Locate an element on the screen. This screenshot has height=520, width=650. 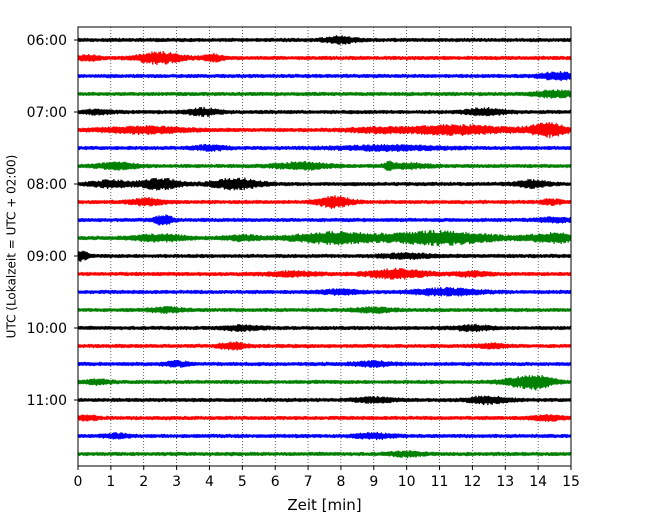
y-tick-label: 09:00 is located at coordinates (47, 257).